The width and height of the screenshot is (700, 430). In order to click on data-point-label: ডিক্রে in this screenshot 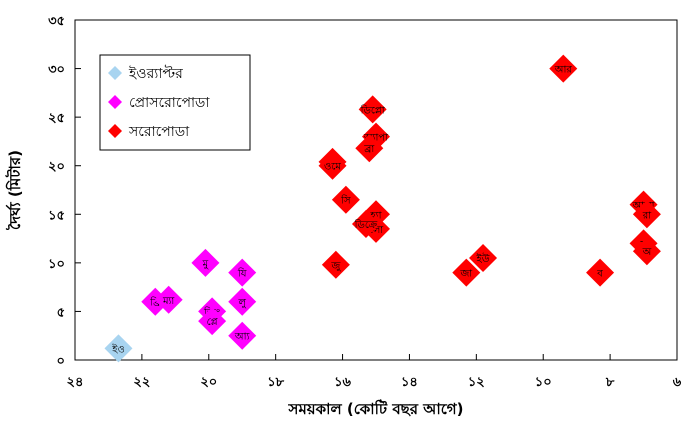, I will do `click(366, 225)`.